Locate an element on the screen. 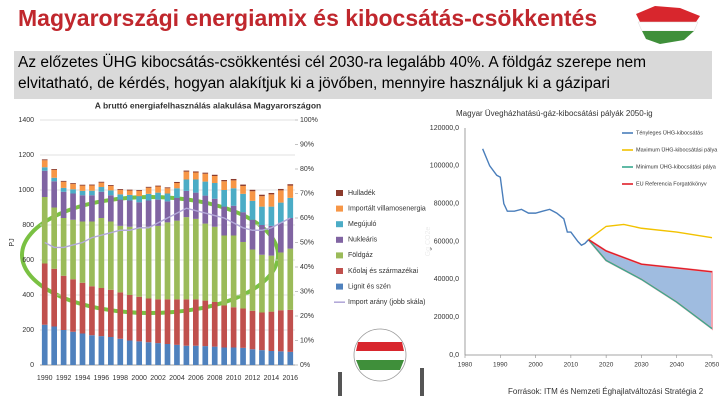 The image size is (720, 405). x-tick-label: 2016 is located at coordinates (290, 378).